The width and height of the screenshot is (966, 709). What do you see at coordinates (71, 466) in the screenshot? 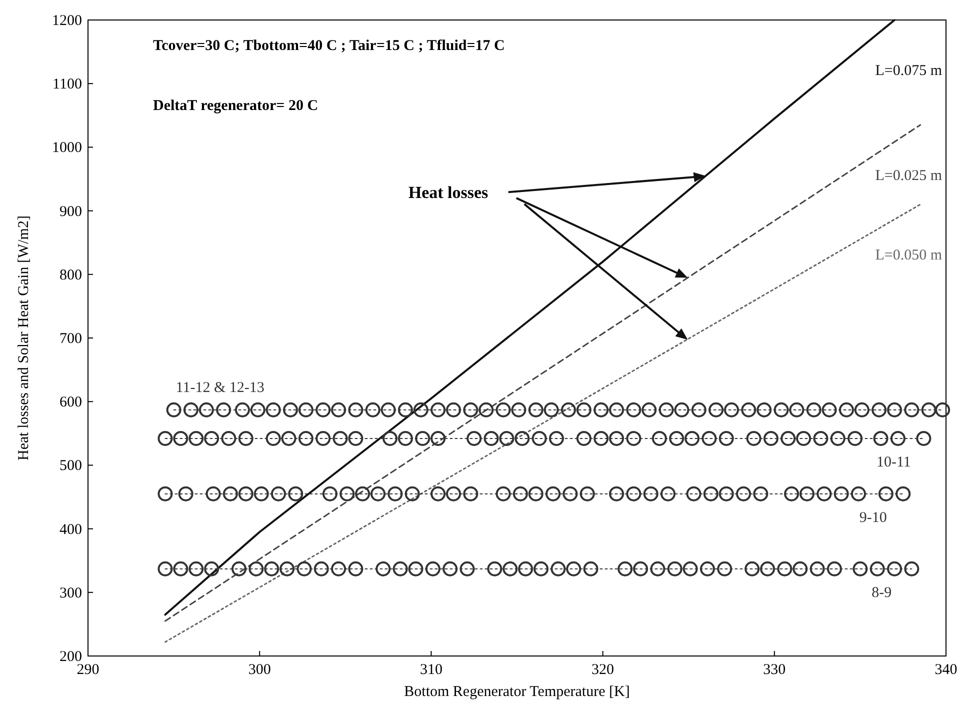
I see `y-tick-label: 500` at bounding box center [71, 466].